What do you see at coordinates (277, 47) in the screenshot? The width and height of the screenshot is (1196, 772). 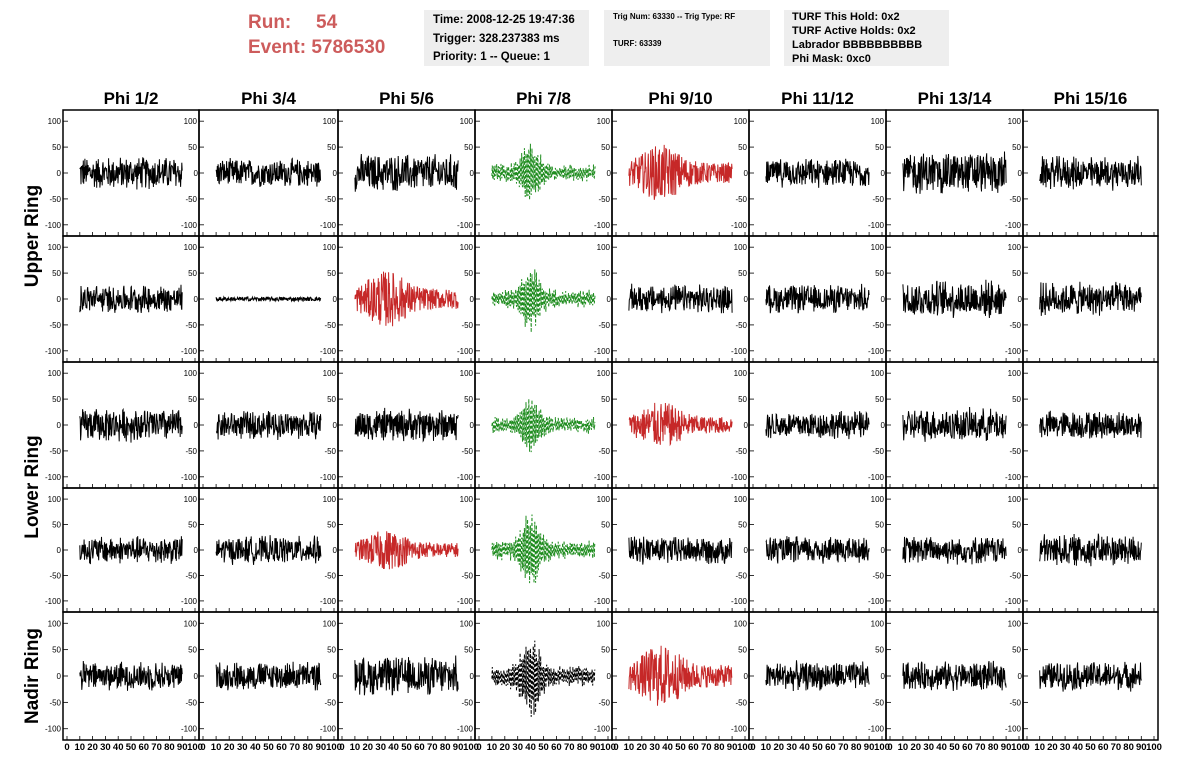 I see `event-label: Event:` at bounding box center [277, 47].